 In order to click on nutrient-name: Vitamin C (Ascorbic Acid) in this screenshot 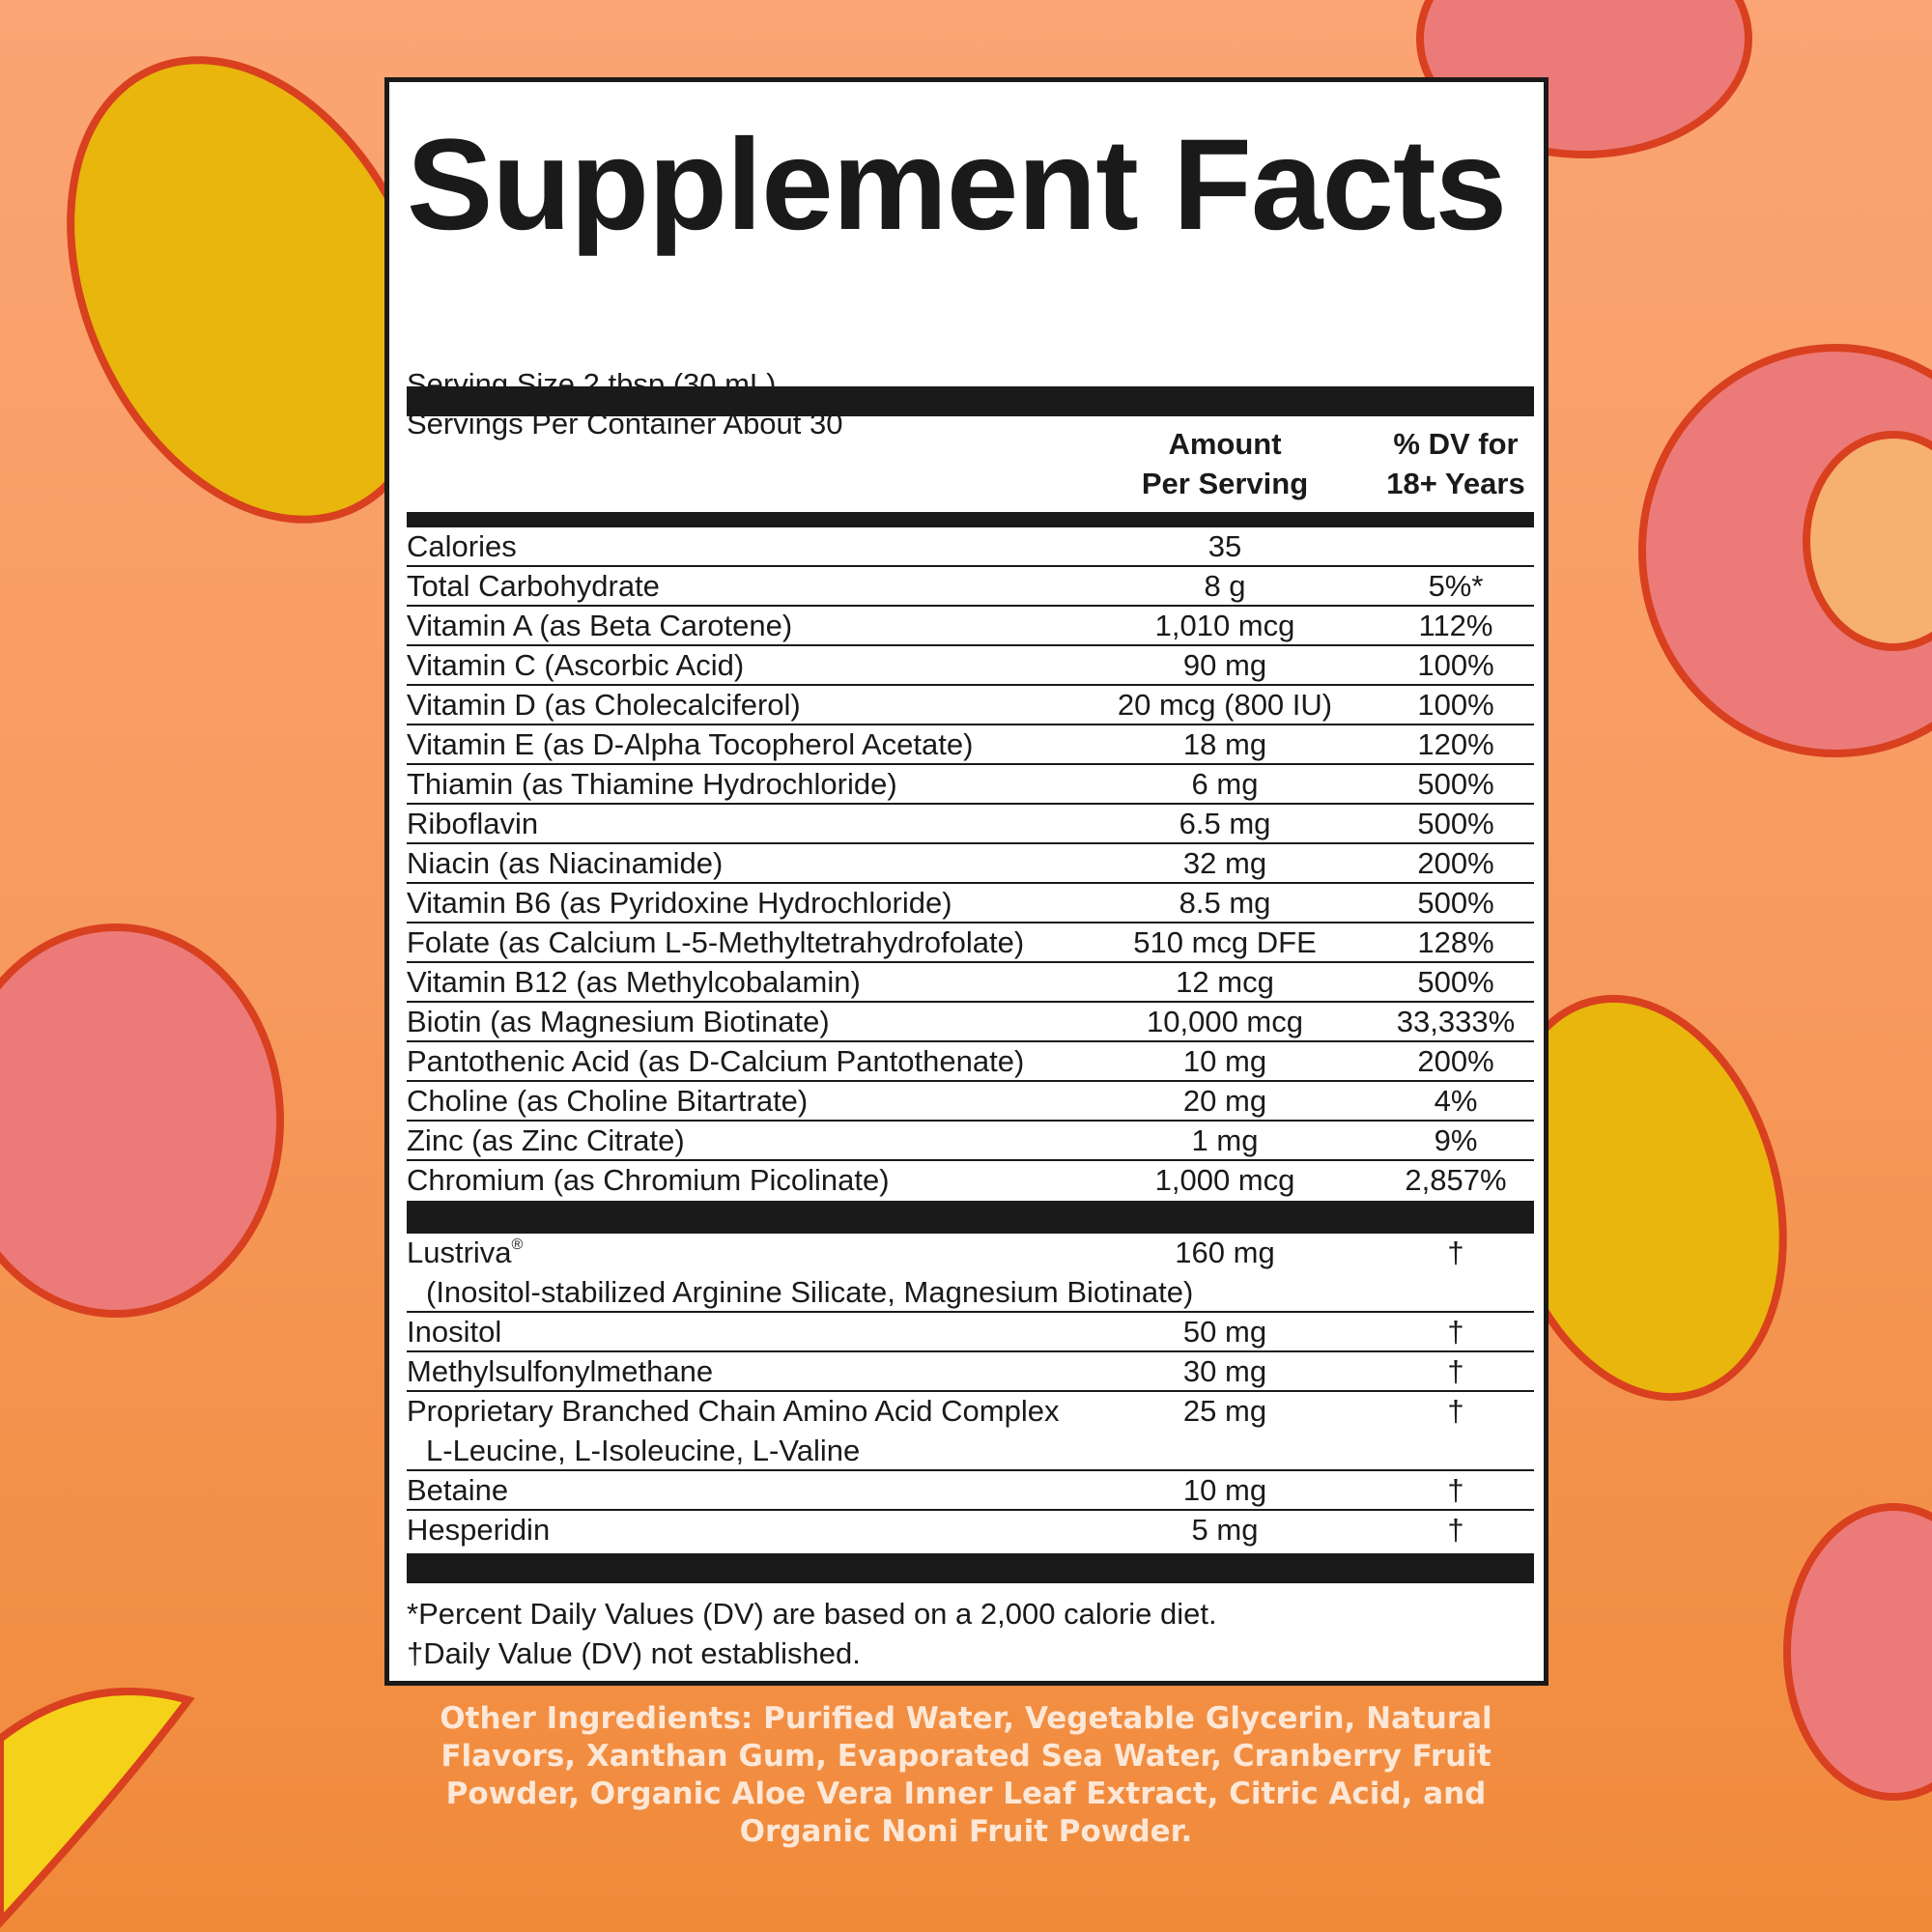, I will do `click(575, 665)`.